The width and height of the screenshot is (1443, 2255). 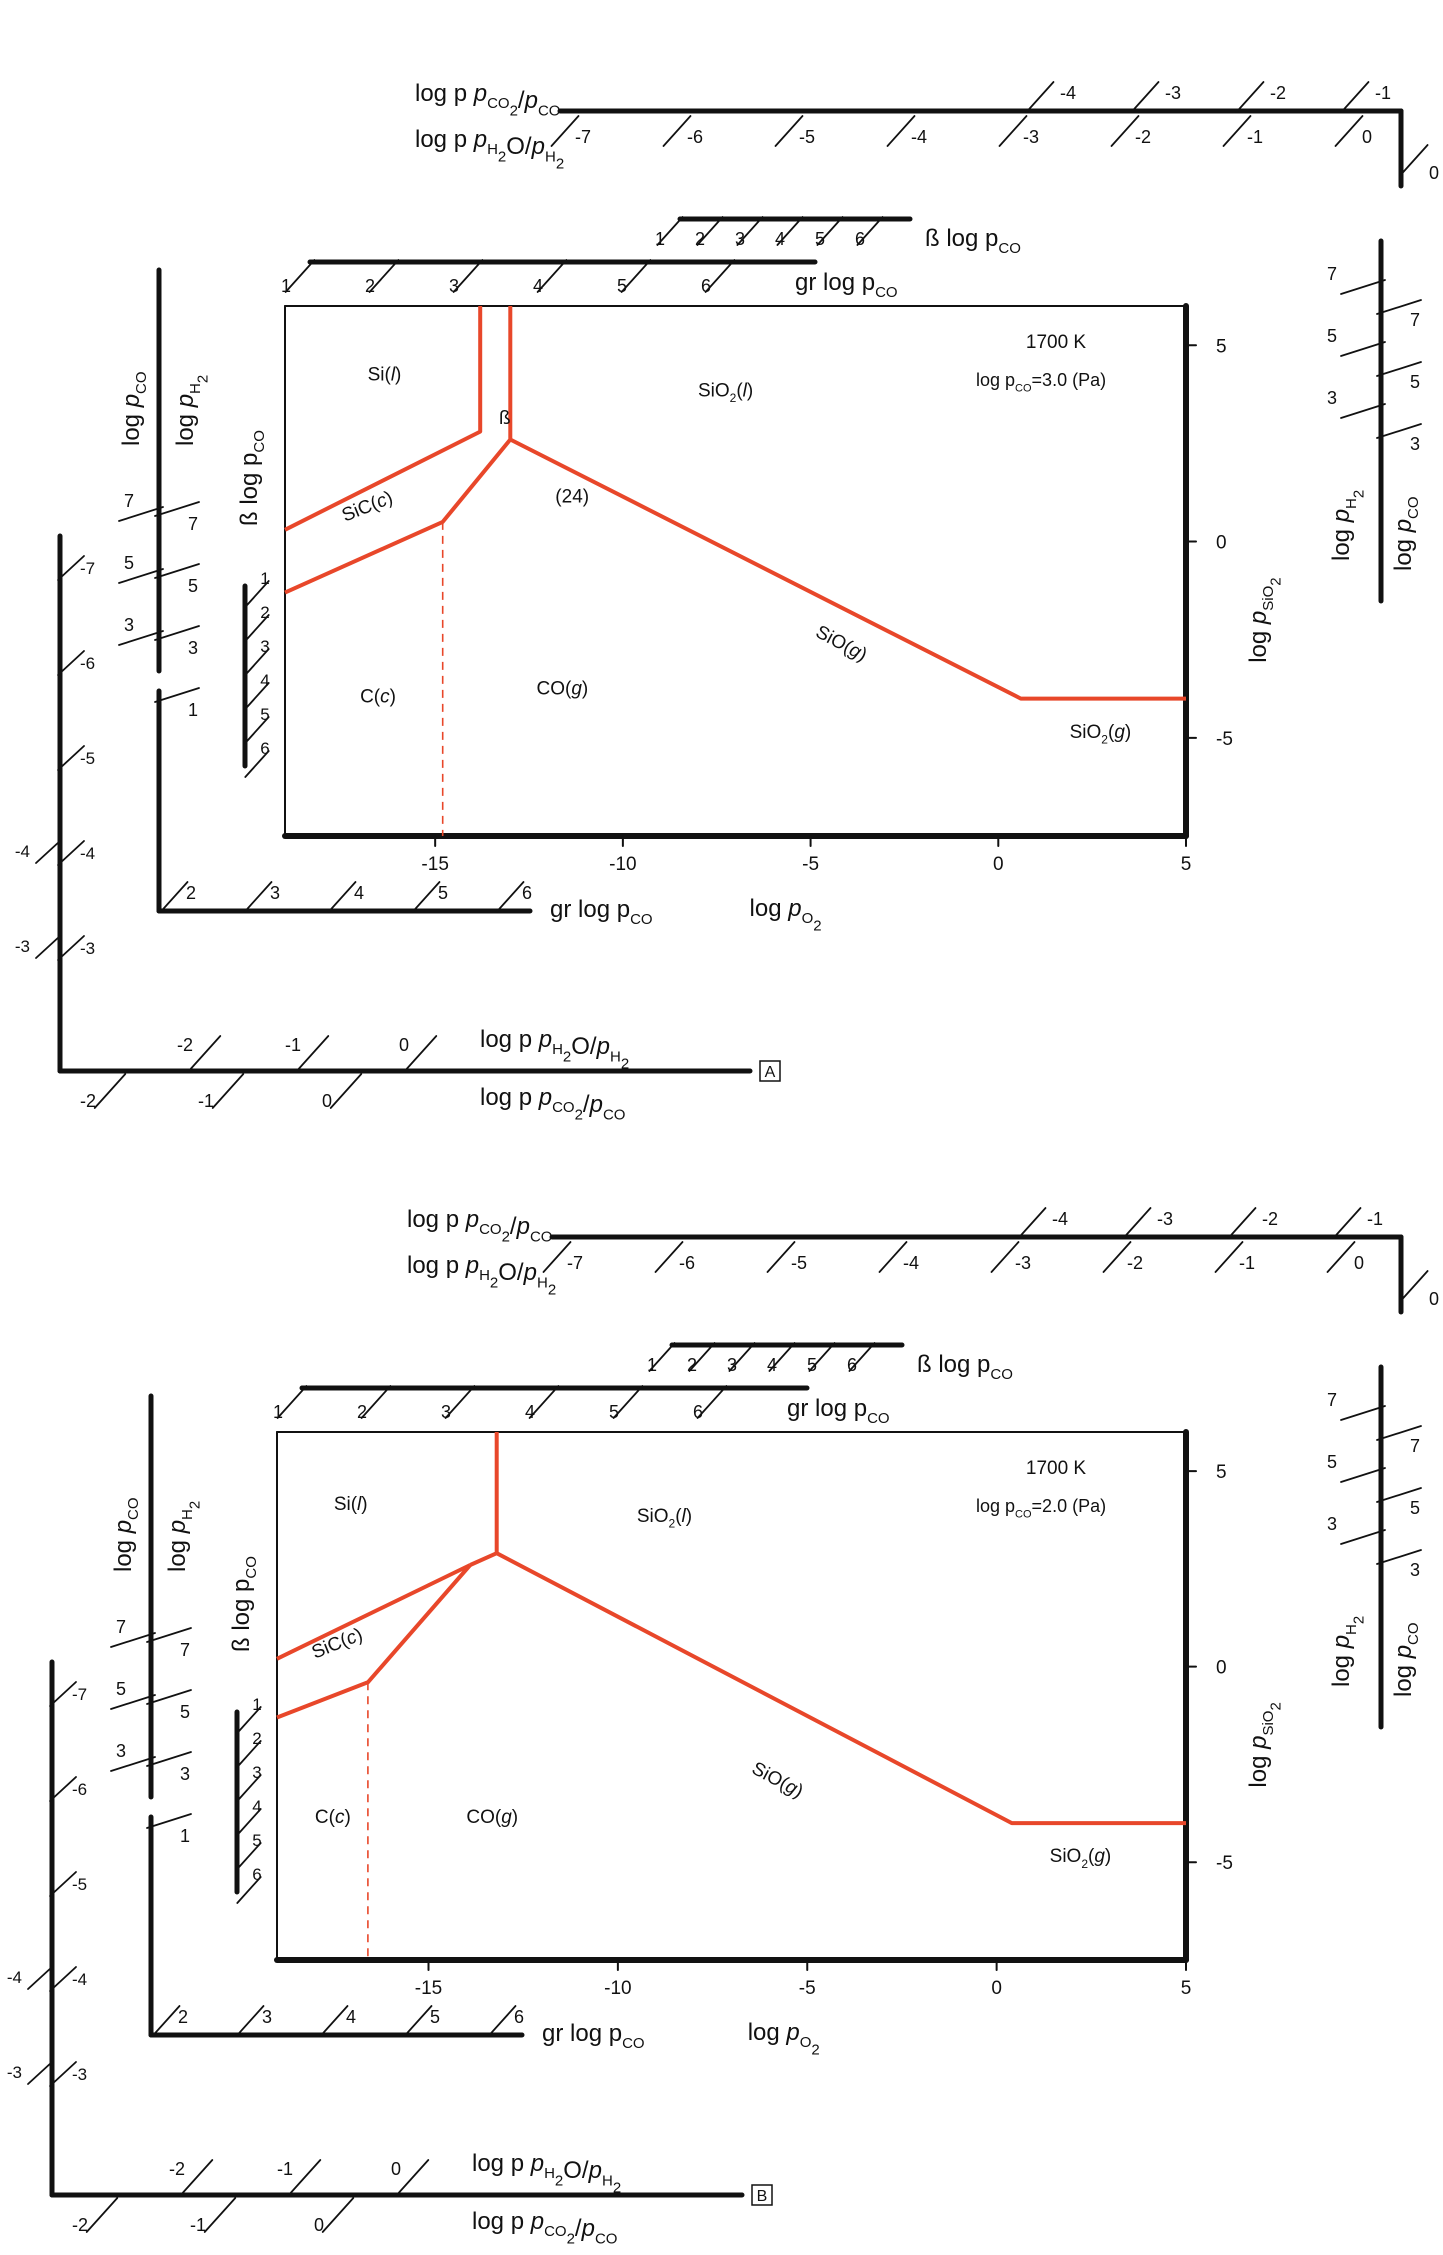 What do you see at coordinates (770, 1072) in the screenshot?
I see `panel-letter: A` at bounding box center [770, 1072].